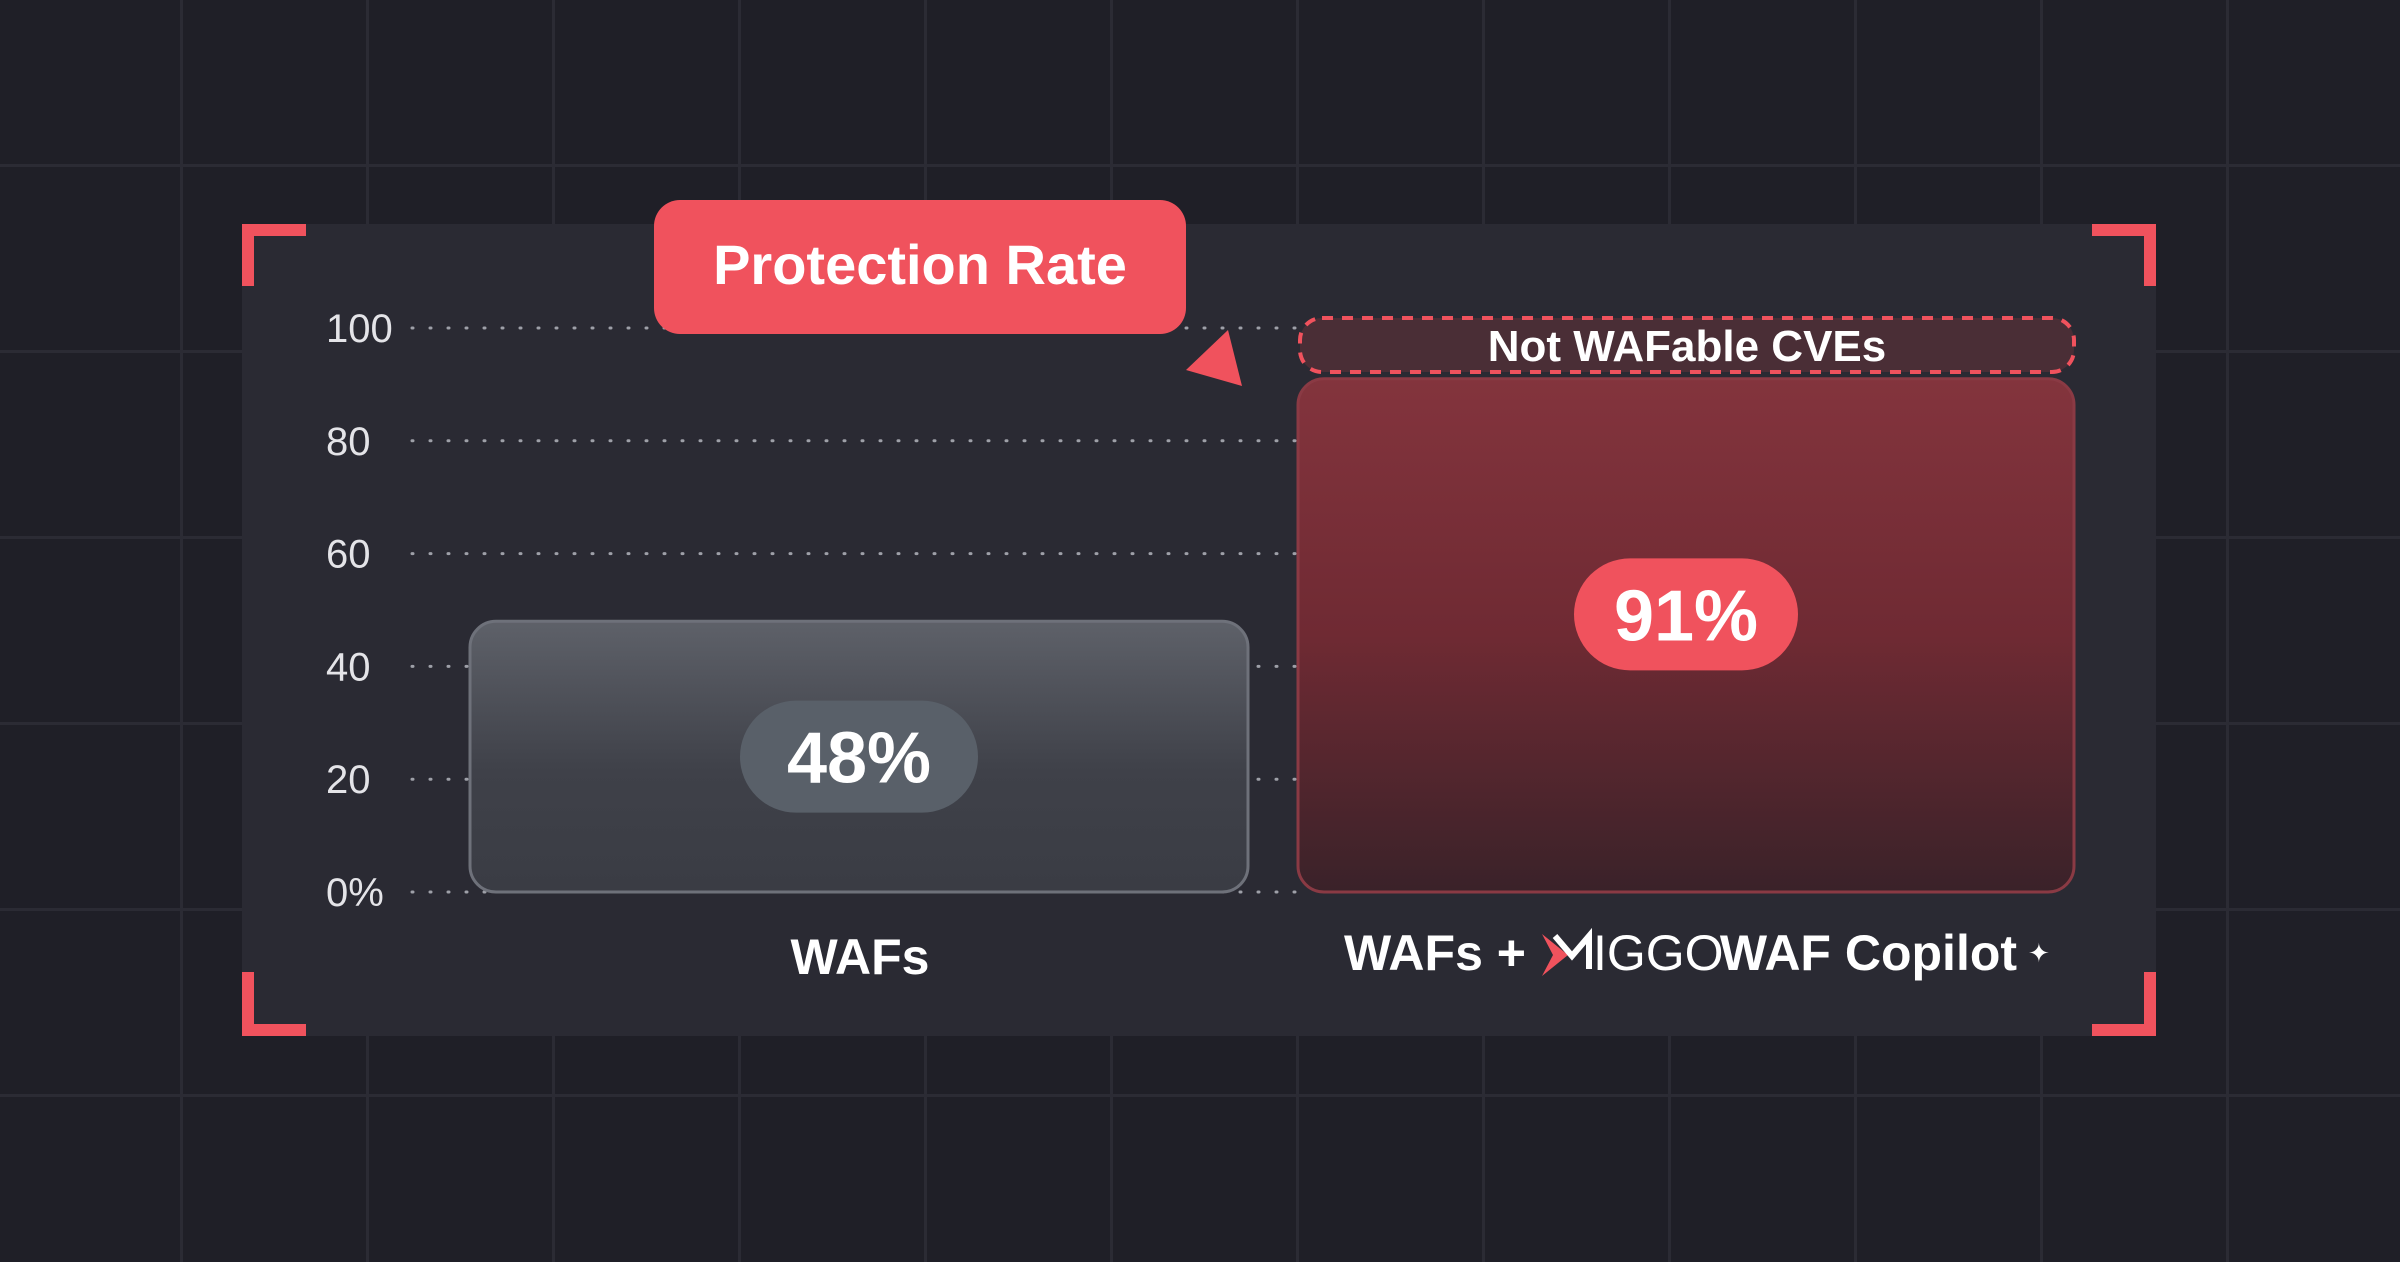 The height and width of the screenshot is (1262, 2400). Describe the element at coordinates (1435, 953) in the screenshot. I see `category-label-prefix: WAFs +` at that location.